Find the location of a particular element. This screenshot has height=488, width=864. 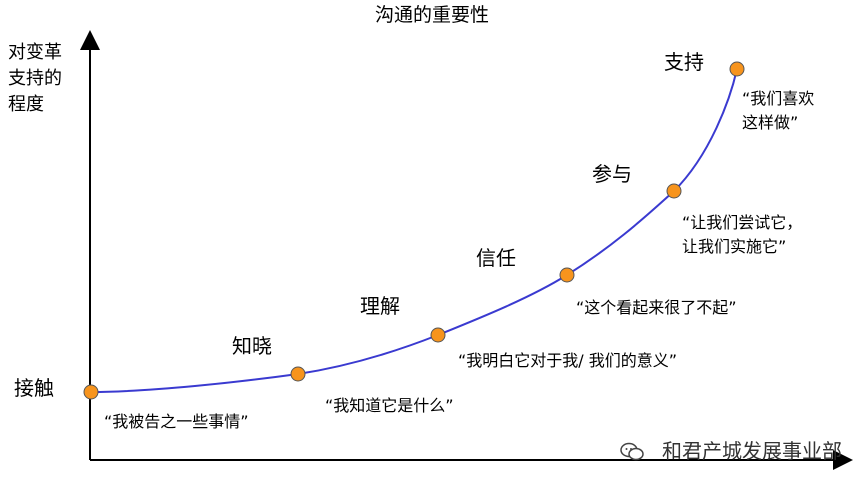

stage-label-contact: 接触 is located at coordinates (34, 388).